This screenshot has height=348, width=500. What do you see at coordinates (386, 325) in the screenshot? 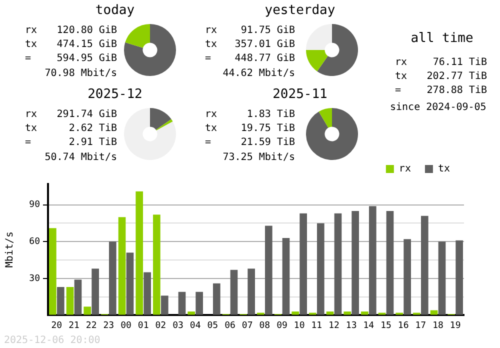
I see `x-tick-label: 15` at bounding box center [386, 325].